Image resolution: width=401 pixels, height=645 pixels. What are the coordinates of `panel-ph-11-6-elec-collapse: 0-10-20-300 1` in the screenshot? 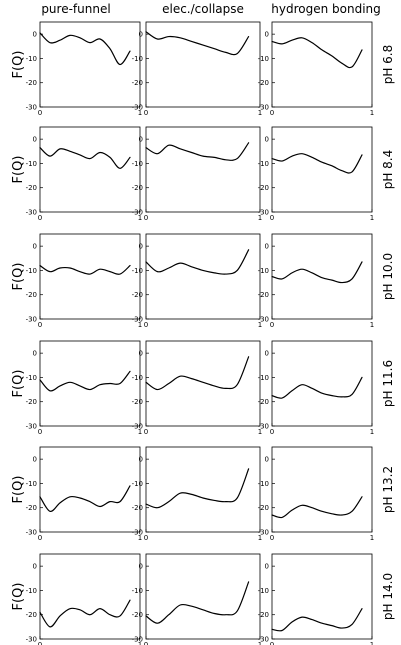 It's located at (197, 388).